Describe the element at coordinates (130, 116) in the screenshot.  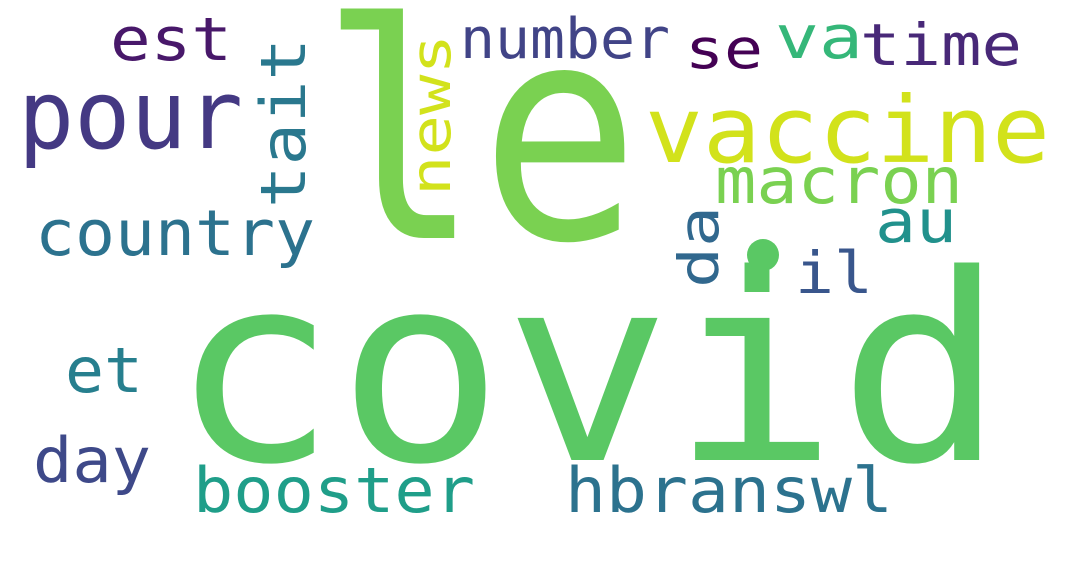
I see `word-pour: pour` at that location.